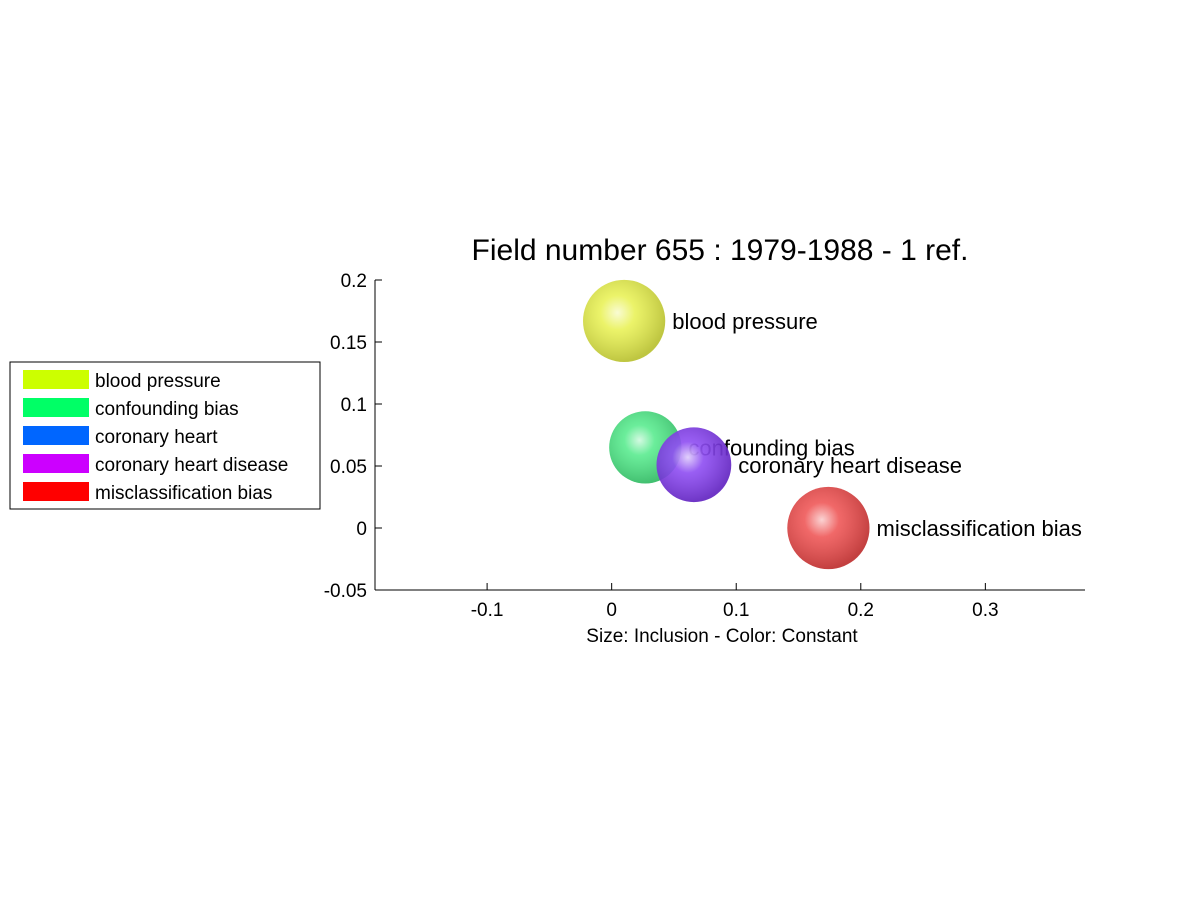  Describe the element at coordinates (611, 610) in the screenshot. I see `x-tick-label: 0` at that location.